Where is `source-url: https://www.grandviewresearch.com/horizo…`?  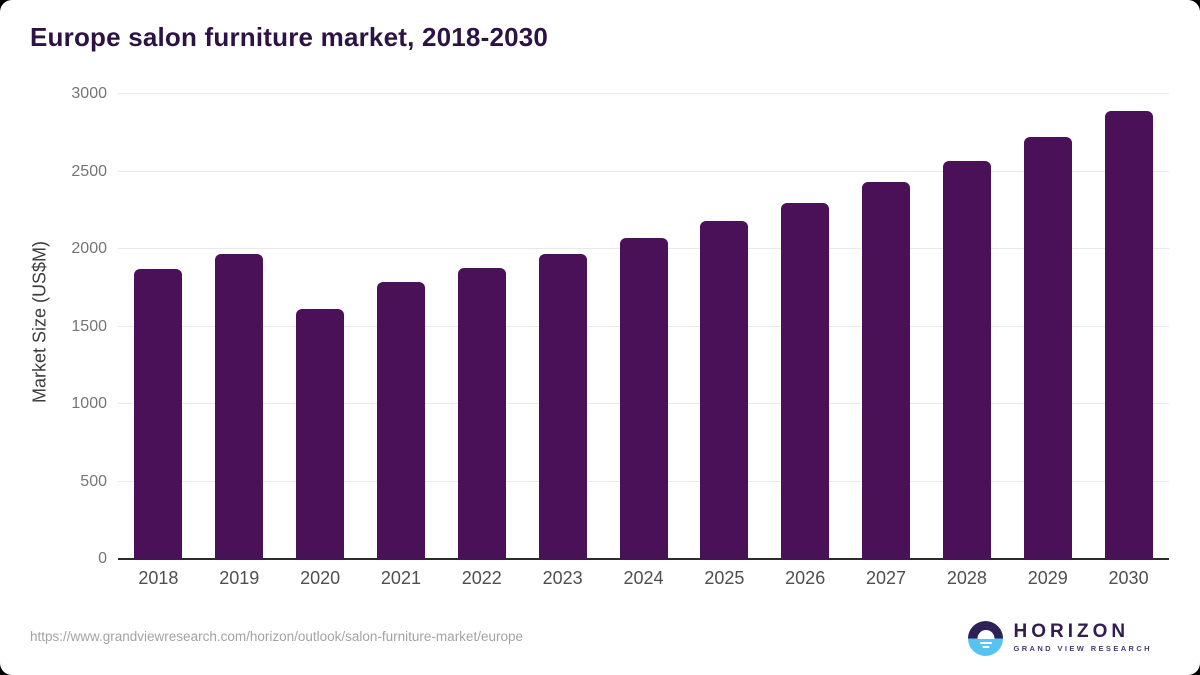 source-url: https://www.grandviewresearch.com/horizo… is located at coordinates (276, 636).